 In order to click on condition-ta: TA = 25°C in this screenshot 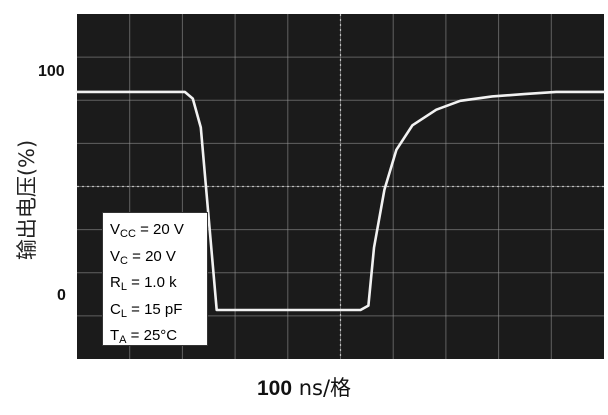, I will do `click(158, 338)`.